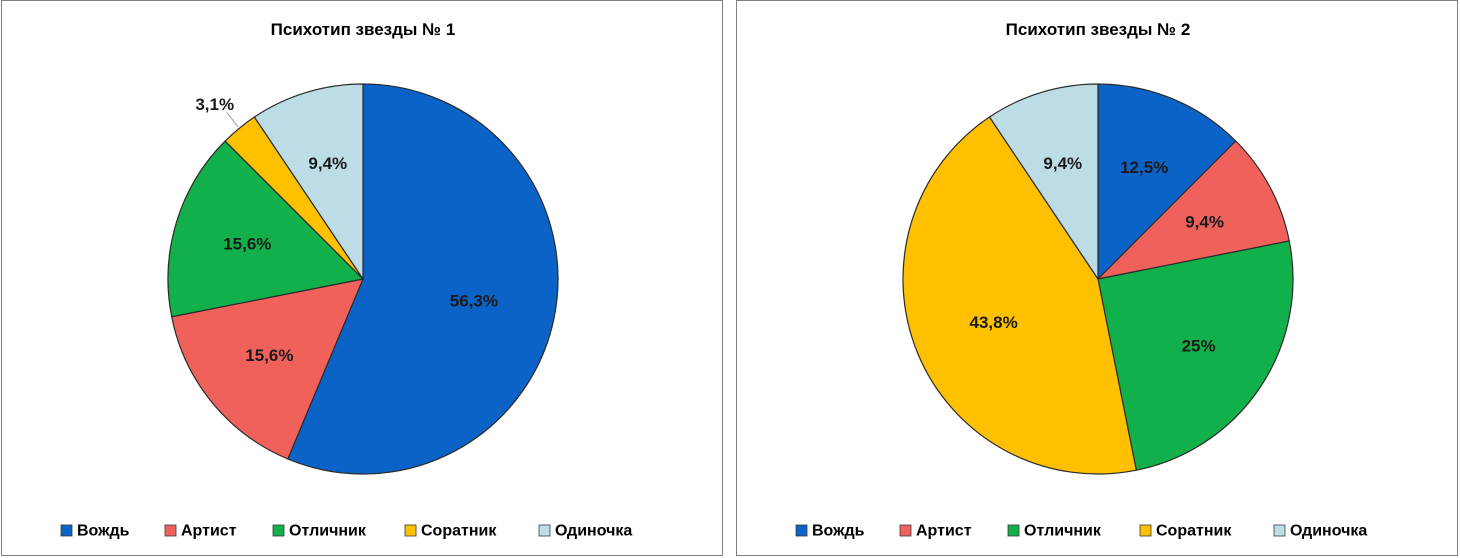 The height and width of the screenshot is (558, 1460). Describe the element at coordinates (247, 243) in the screenshot. I see `data-label-отличник: 15,6%` at that location.